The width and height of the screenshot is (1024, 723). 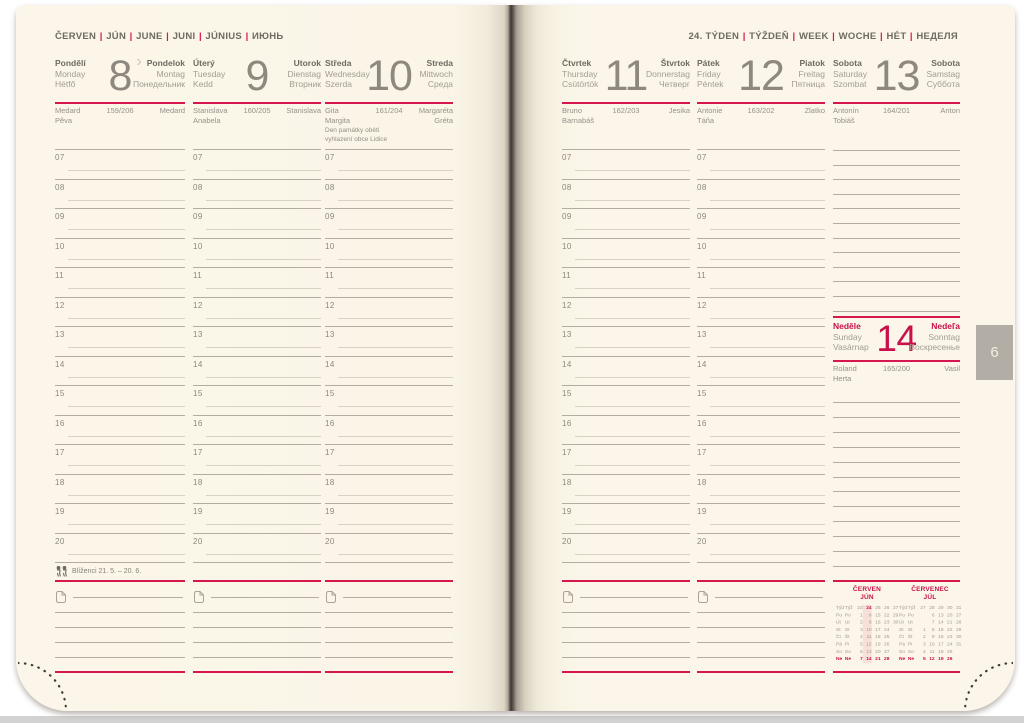 I want to click on mini-calendar-row: Út Ut 2 9 16 23 30, so click(x=867, y=623).